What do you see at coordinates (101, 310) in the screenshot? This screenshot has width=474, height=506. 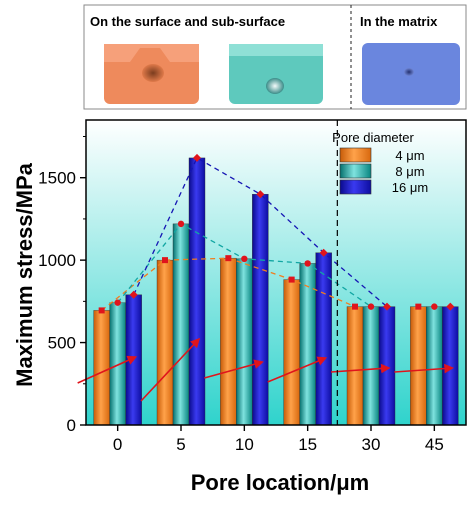 I see `marker-4μm-0` at bounding box center [101, 310].